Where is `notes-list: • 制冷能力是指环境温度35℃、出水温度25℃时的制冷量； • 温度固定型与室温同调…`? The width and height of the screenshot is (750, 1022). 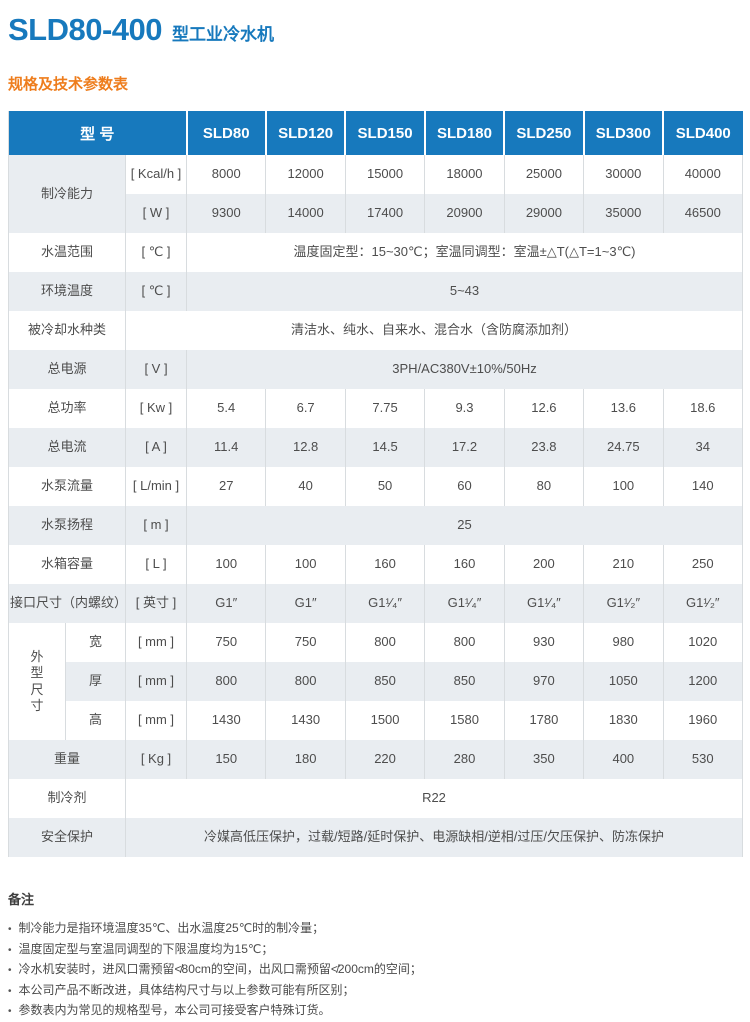
notes-list: • 制冷能力是指环境温度35℃、出水温度25℃时的制冷量； • 温度固定型与室温同调… is located at coordinates (375, 970).